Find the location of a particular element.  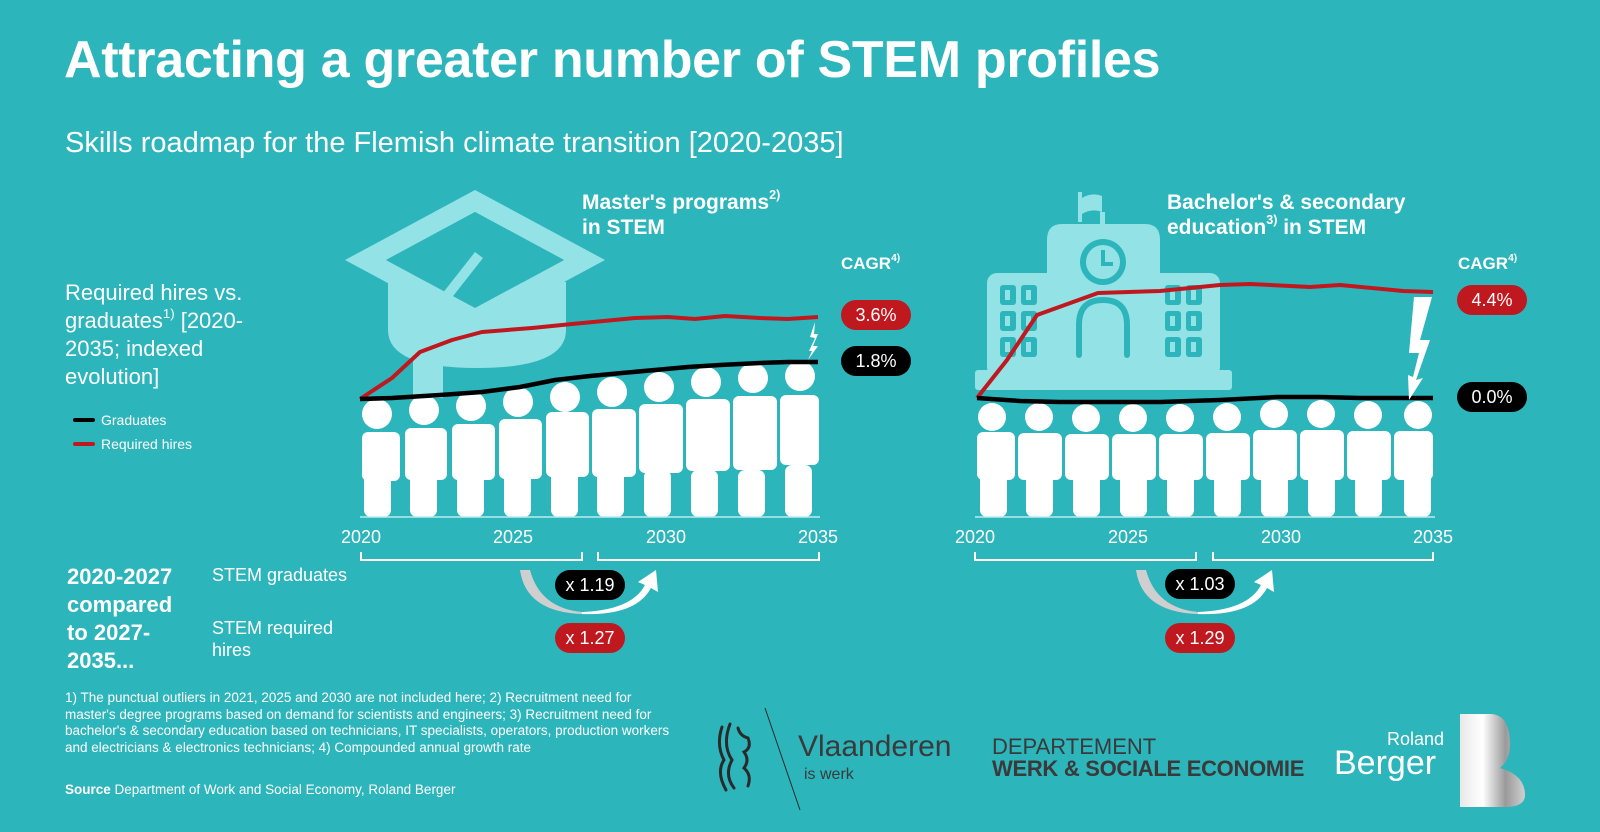

chart-legend: Graduates Required hires is located at coordinates (132, 432).